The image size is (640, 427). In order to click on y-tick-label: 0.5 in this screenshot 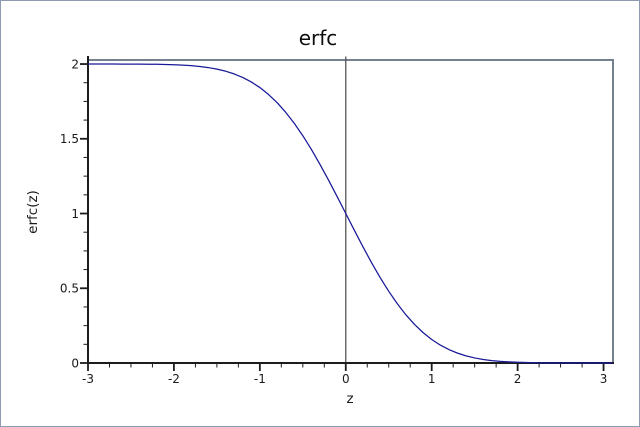, I will do `click(69, 289)`.